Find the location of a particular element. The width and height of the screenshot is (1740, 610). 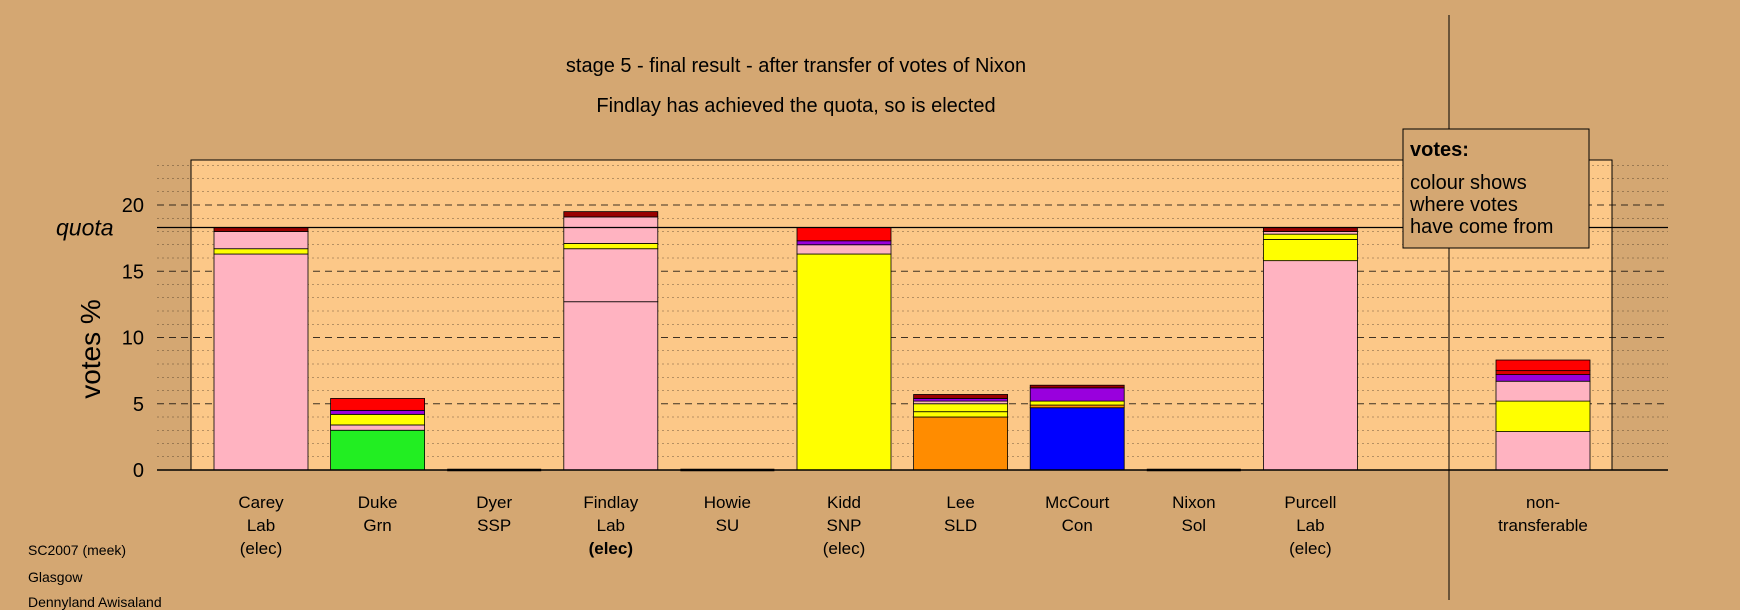

footer-line-1: SC2007 (meek) is located at coordinates (77, 550).